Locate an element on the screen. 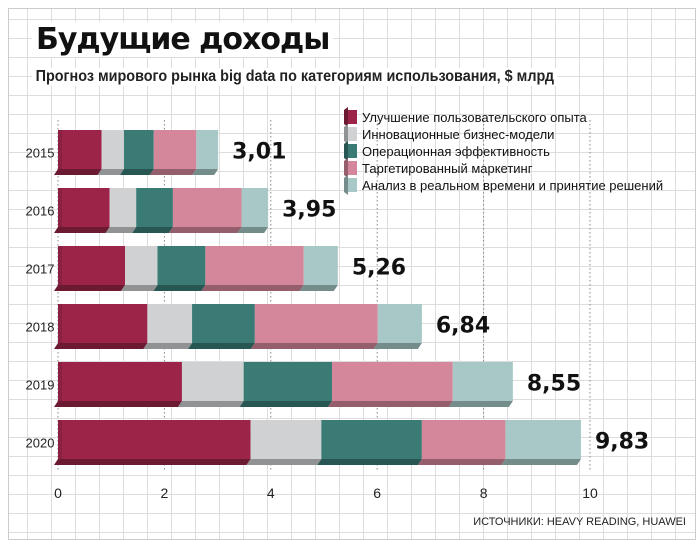 The width and height of the screenshot is (700, 546). total-label: 8,55 is located at coordinates (554, 384).